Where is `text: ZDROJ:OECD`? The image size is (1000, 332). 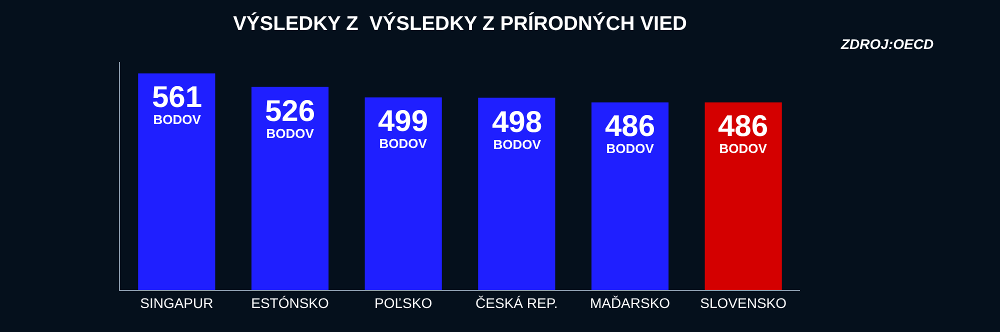
text: ZDROJ:OECD is located at coordinates (887, 44).